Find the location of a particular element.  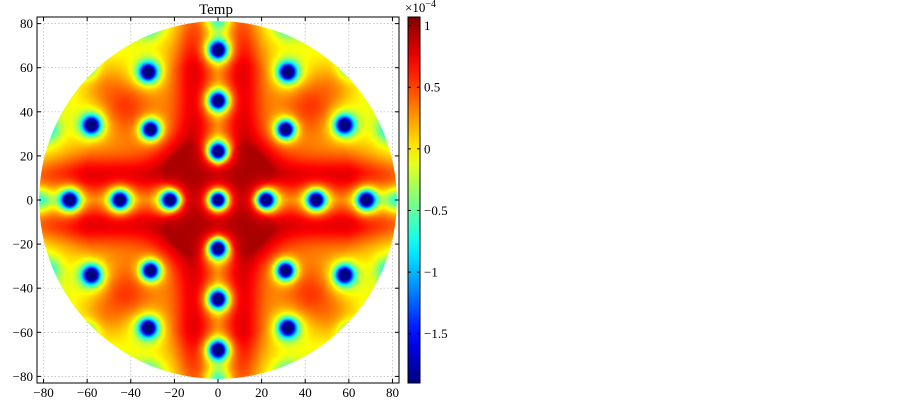

y-tick-label: 60 is located at coordinates (26, 67).